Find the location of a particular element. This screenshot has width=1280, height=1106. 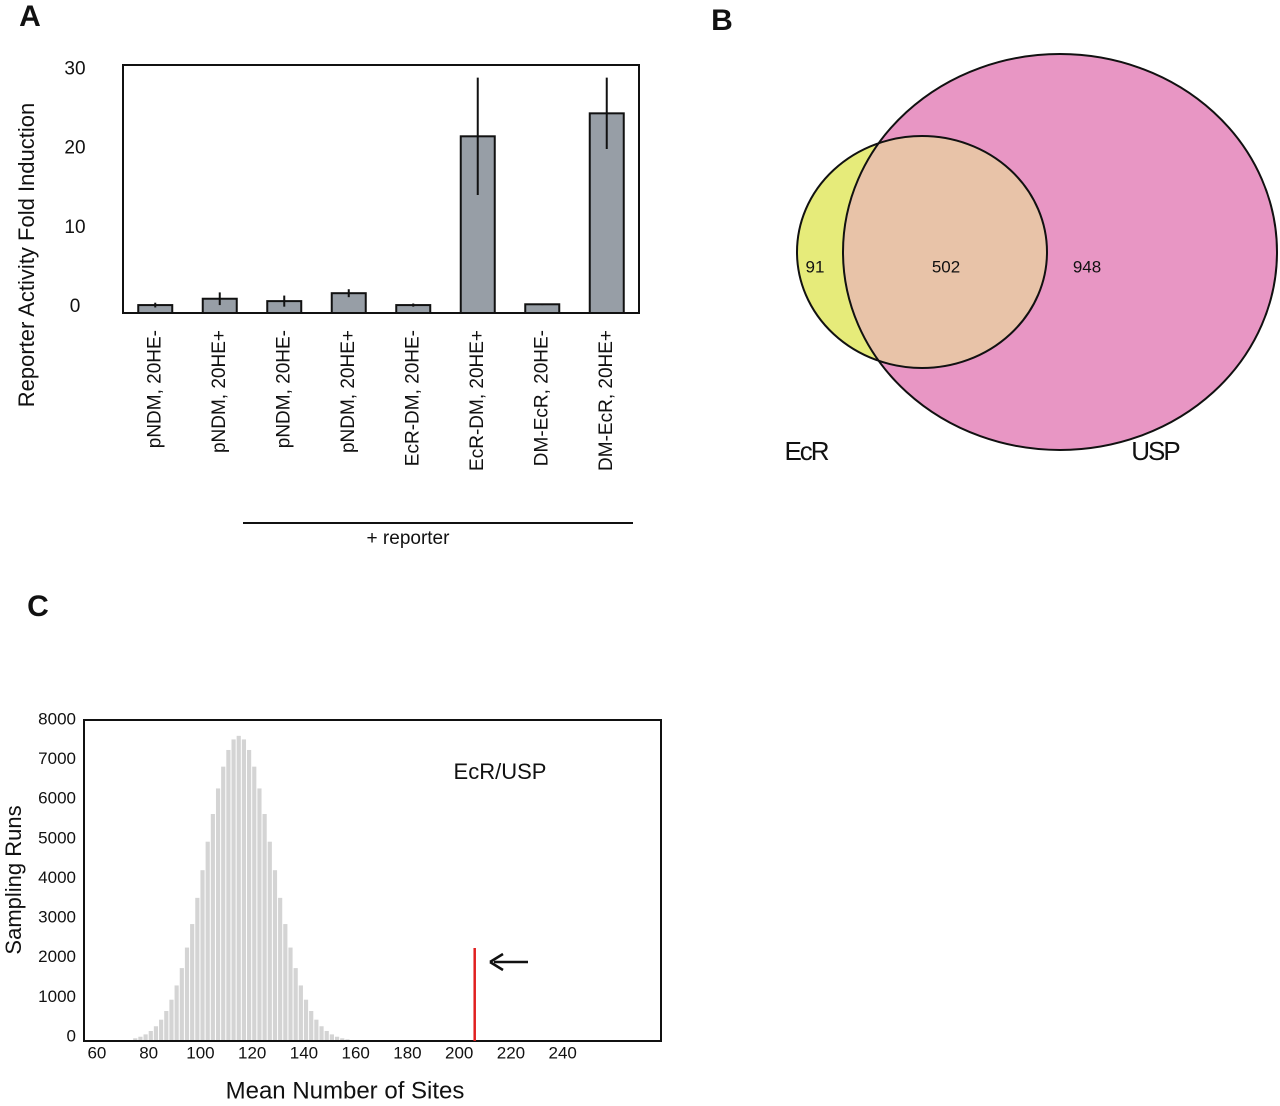

x-tick-label: 240 is located at coordinates (562, 1052).